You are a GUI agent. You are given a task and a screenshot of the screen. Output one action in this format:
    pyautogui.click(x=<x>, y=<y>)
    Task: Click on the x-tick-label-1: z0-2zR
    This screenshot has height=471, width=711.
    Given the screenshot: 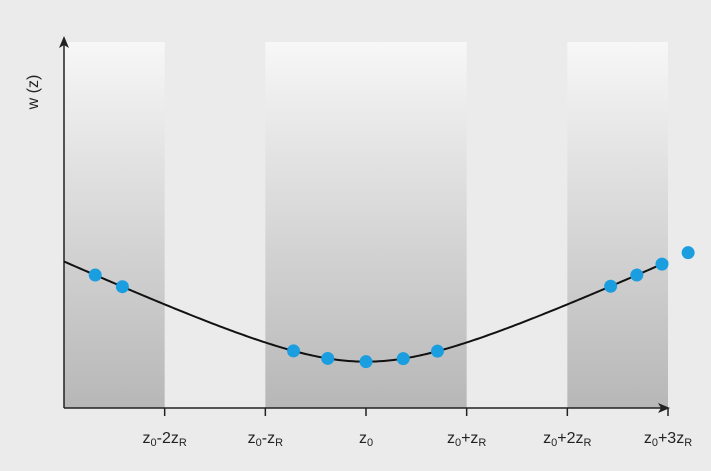 What is the action you would take?
    pyautogui.click(x=165, y=439)
    